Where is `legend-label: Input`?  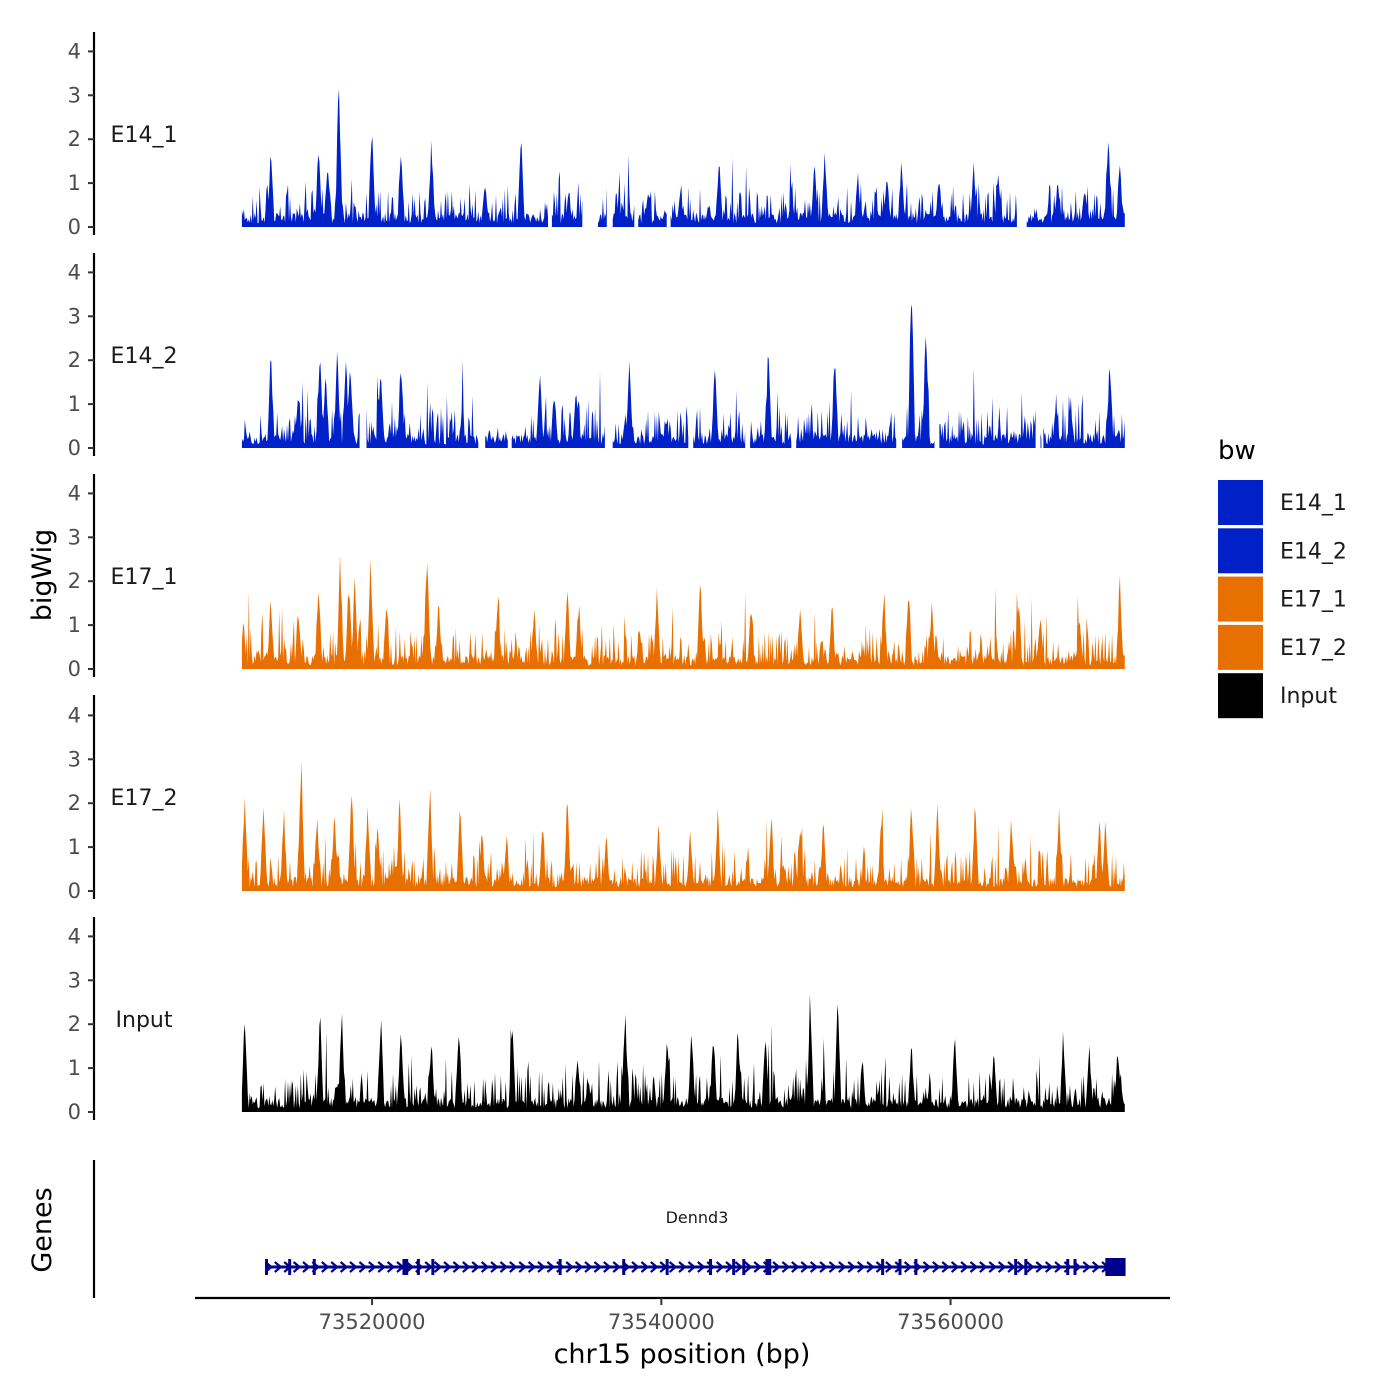
legend-label: Input is located at coordinates (1308, 696).